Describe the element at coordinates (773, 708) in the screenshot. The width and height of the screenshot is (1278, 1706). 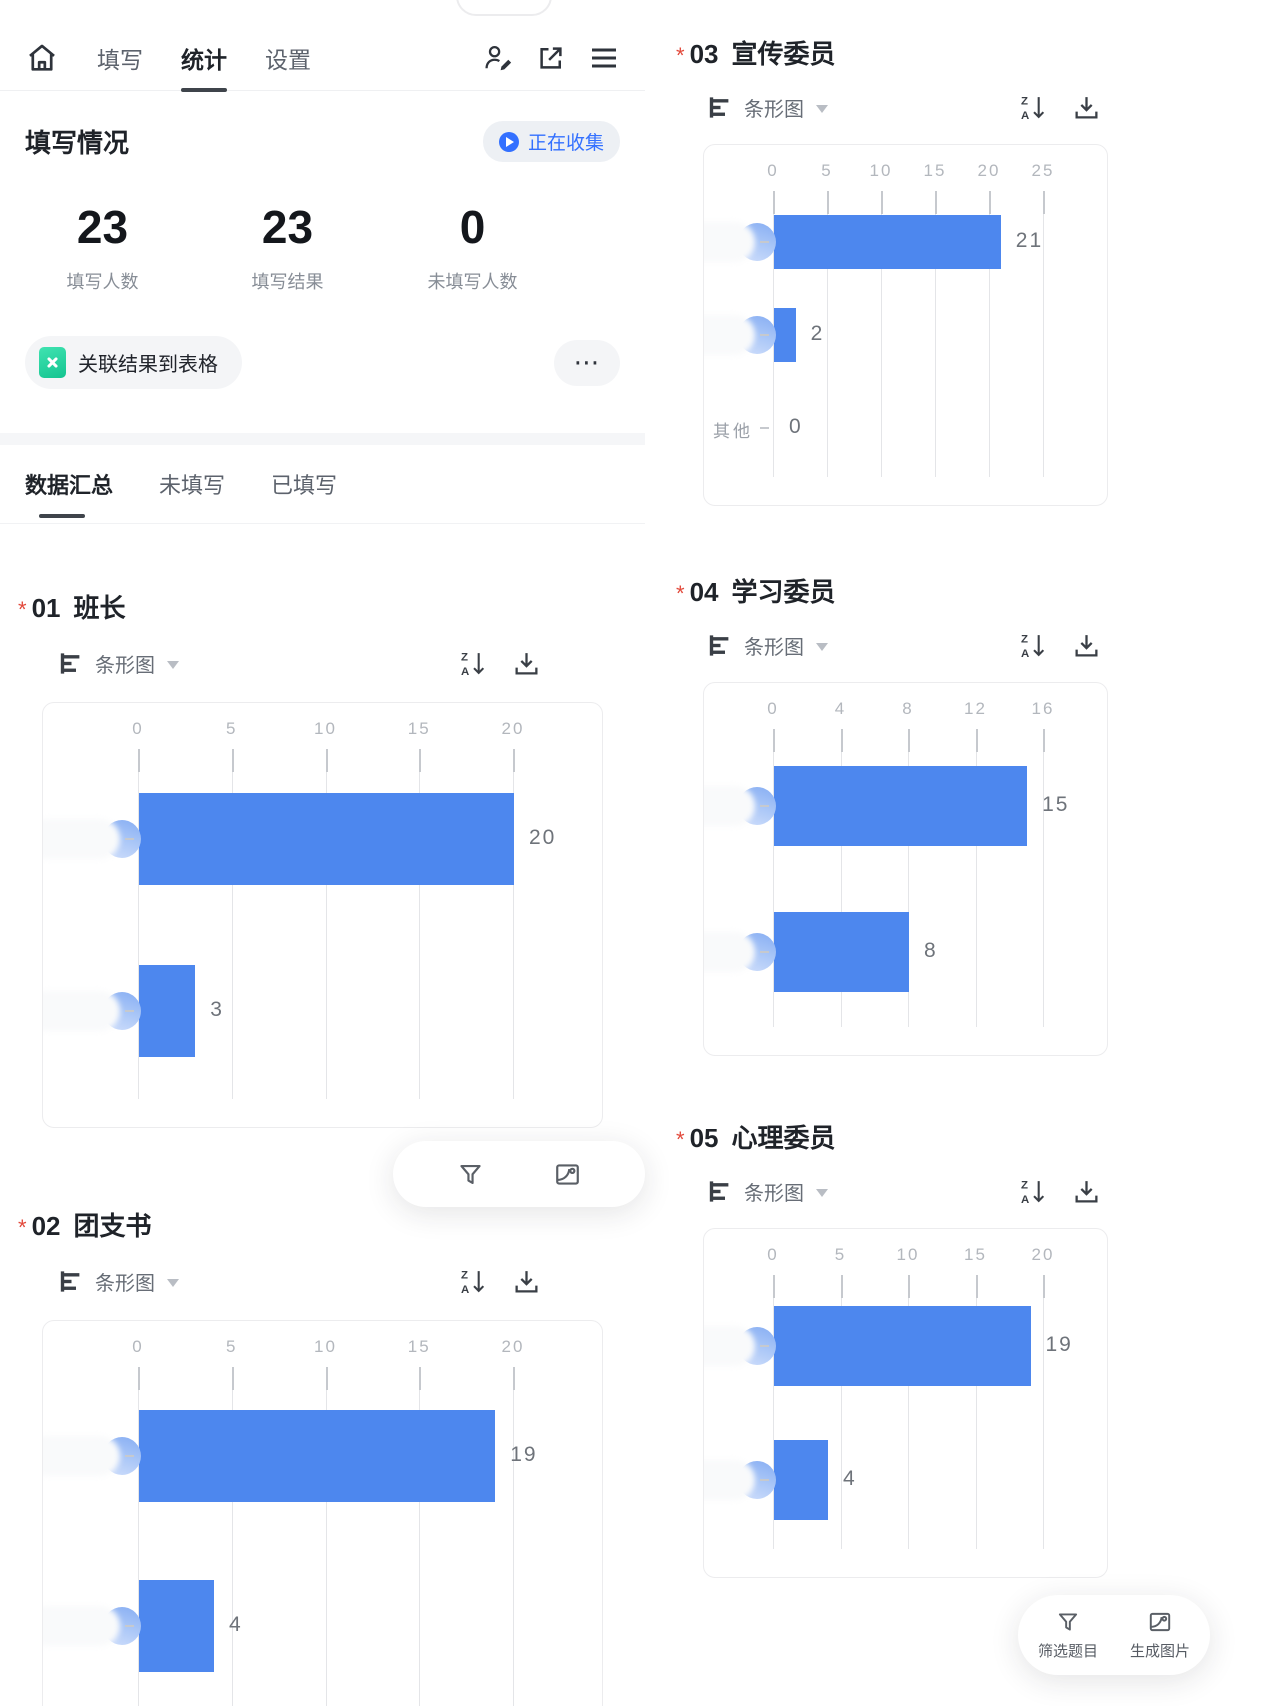
I see `axis-tick-label: 0` at that location.